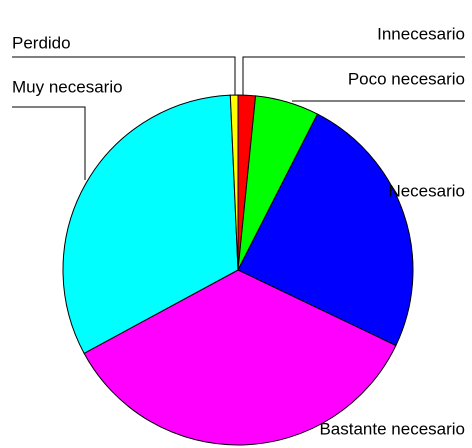 Image resolution: width=472 pixels, height=448 pixels. Describe the element at coordinates (421, 33) in the screenshot. I see `slice-label: Innecesario` at that location.